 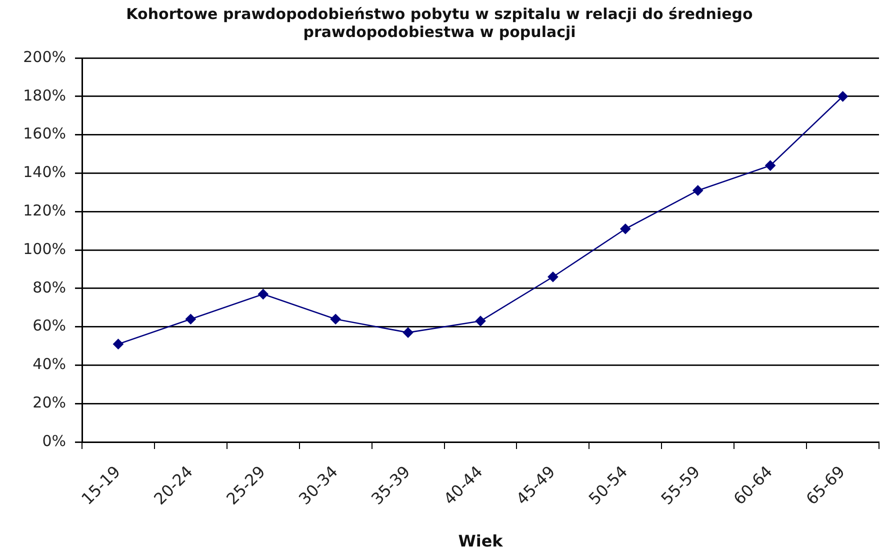 I want to click on y-tick-label: 160%, so click(x=44, y=133).